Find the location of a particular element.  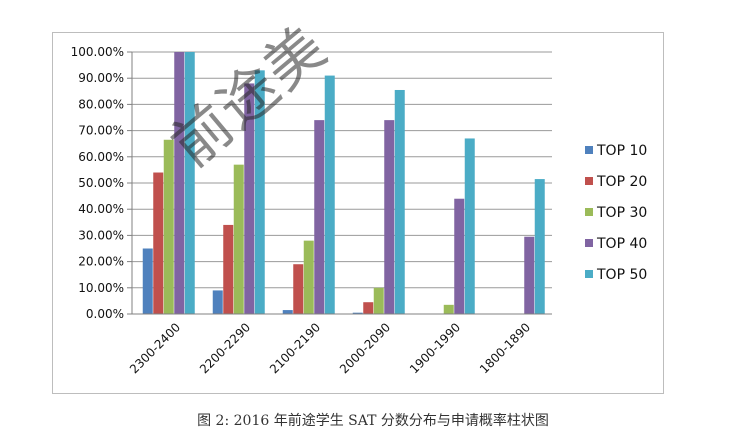

figure-caption: 图 2: 2016 年前途学生 SAT 分数分布与申请概率柱状图 is located at coordinates (373, 421).